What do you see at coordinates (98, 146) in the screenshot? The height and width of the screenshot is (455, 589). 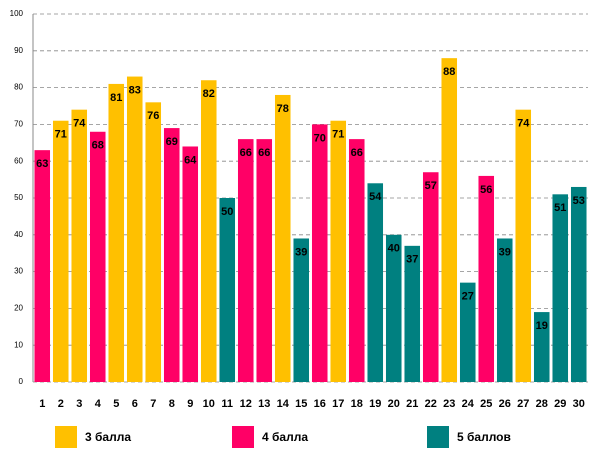 I see `value-label: 68` at bounding box center [98, 146].